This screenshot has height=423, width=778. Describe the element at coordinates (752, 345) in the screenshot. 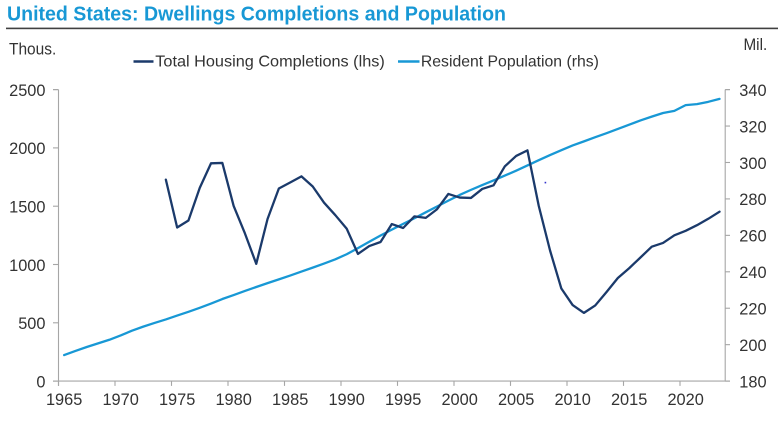

I see `svg-text: 200` at that location.